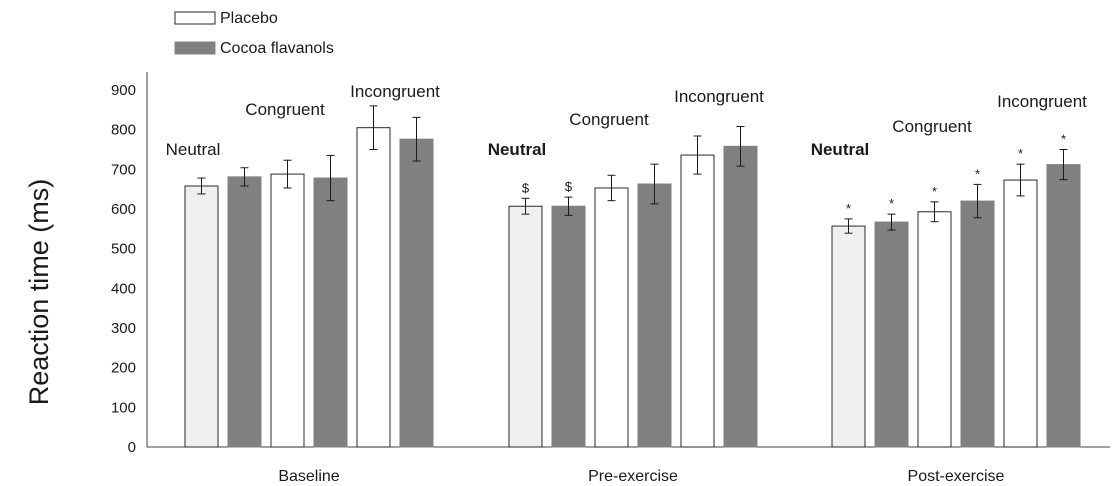  What do you see at coordinates (39, 292) in the screenshot?
I see `y-axis-label: Reaction time (ms)` at bounding box center [39, 292].